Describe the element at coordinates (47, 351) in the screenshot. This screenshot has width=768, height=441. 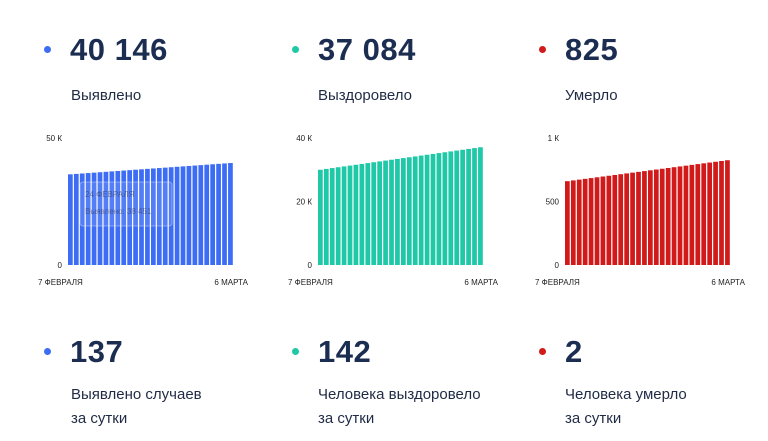
I see `daily-dot-detected` at that location.